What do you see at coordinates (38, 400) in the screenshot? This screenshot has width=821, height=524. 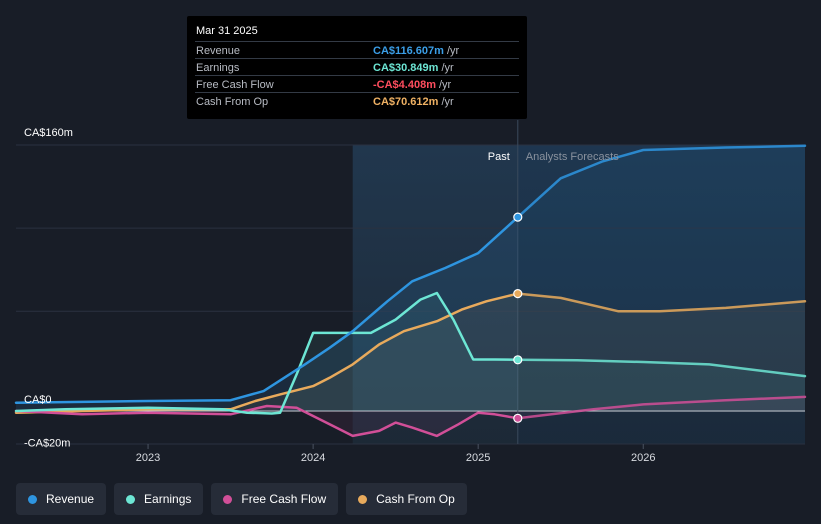 I see `y-tick-label: CA$0` at bounding box center [38, 400].